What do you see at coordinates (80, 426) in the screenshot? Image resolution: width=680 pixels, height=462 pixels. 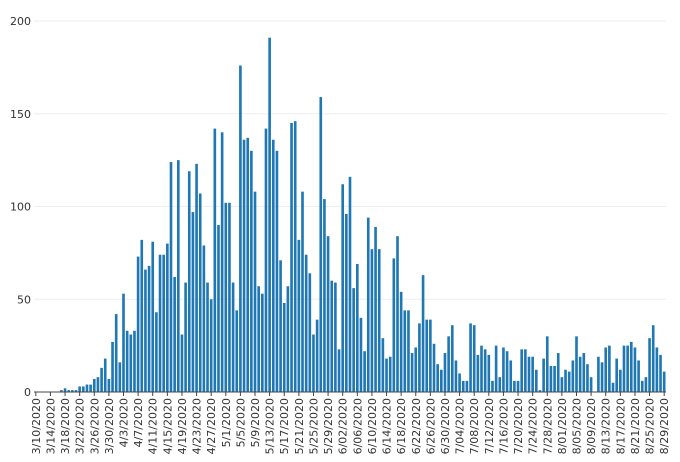 I see `x-tick-label: 3/22/2020` at bounding box center [80, 426].